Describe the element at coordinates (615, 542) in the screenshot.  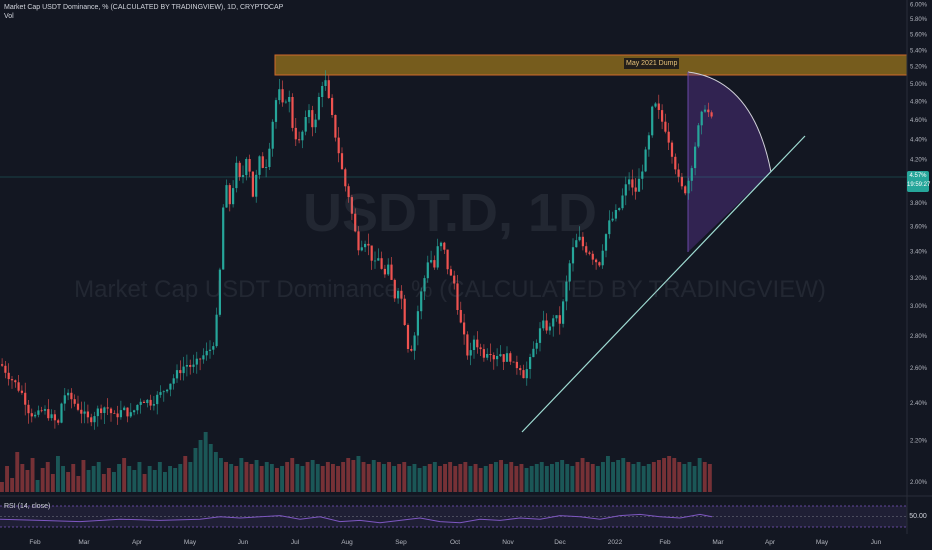
I see `time-tick-label: 2022` at that location.